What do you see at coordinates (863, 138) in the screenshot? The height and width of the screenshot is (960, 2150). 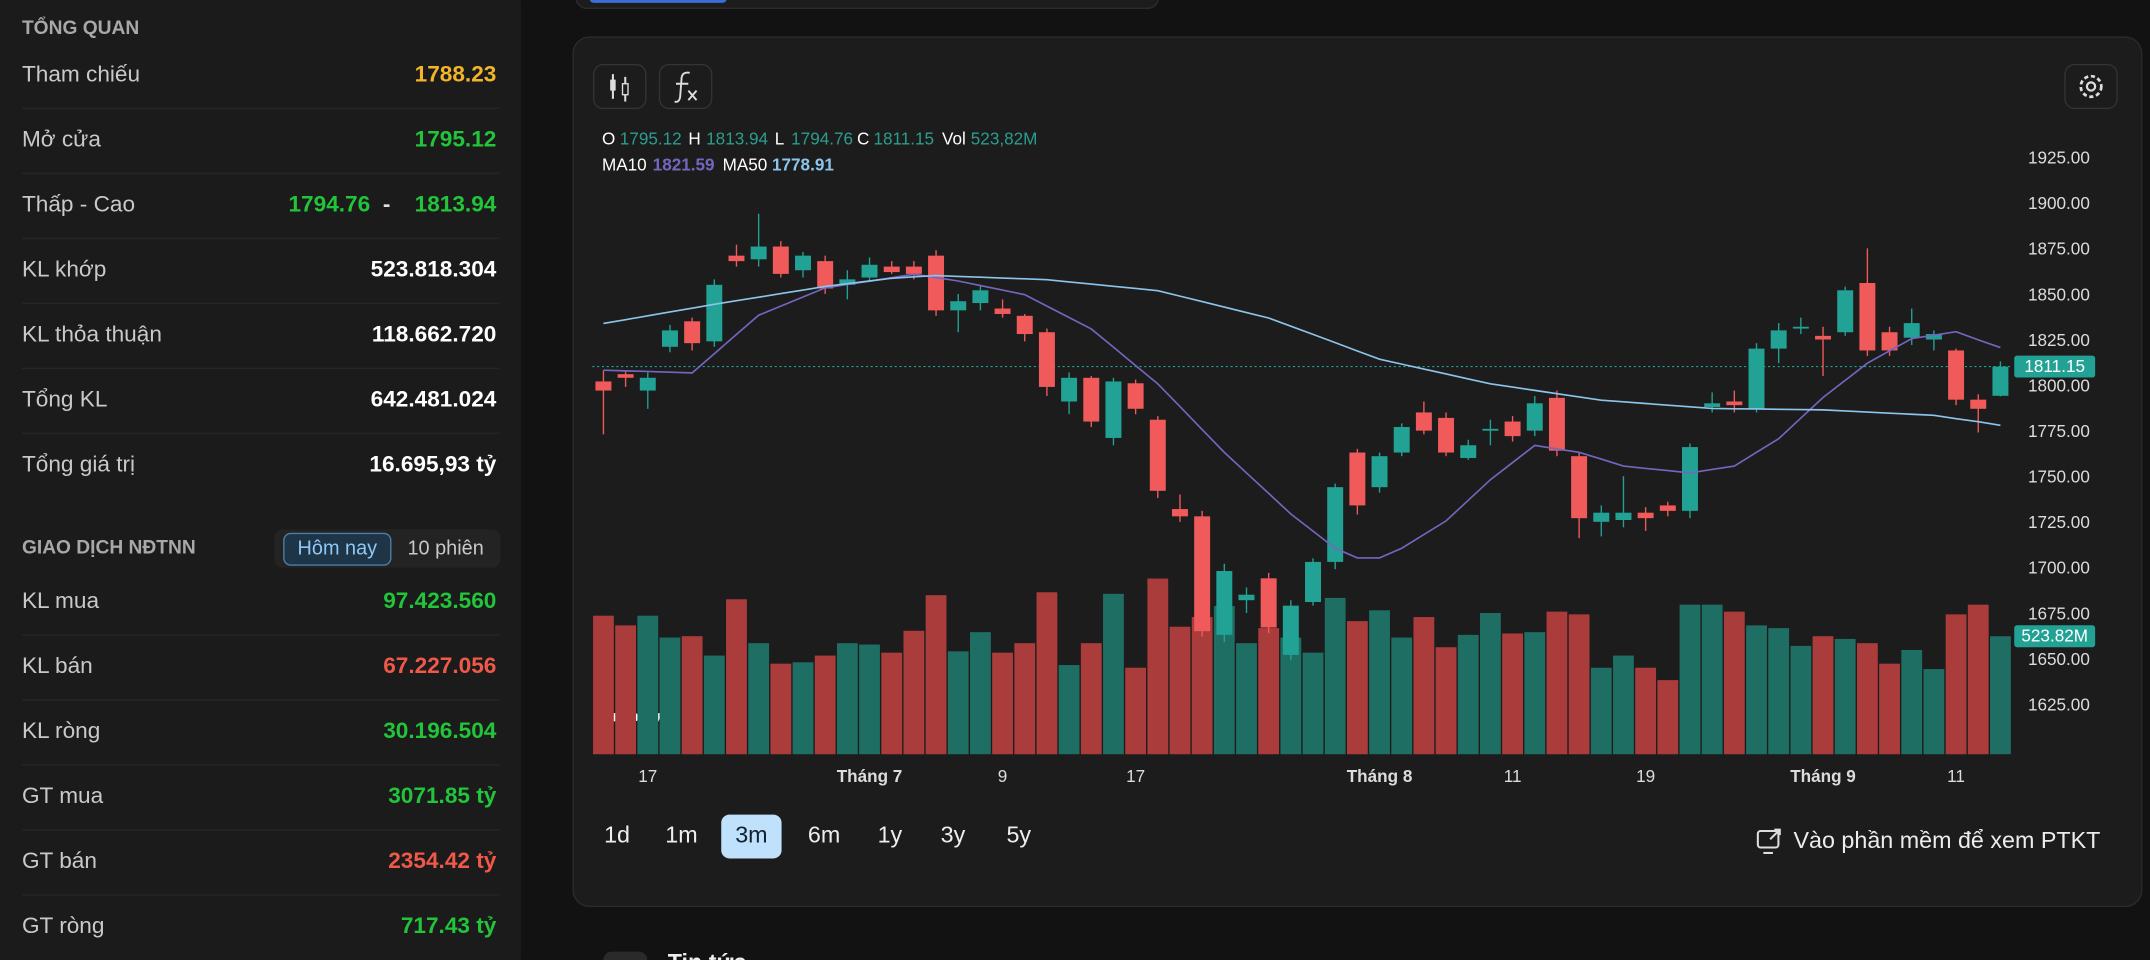 I see `legend-text: C` at bounding box center [863, 138].